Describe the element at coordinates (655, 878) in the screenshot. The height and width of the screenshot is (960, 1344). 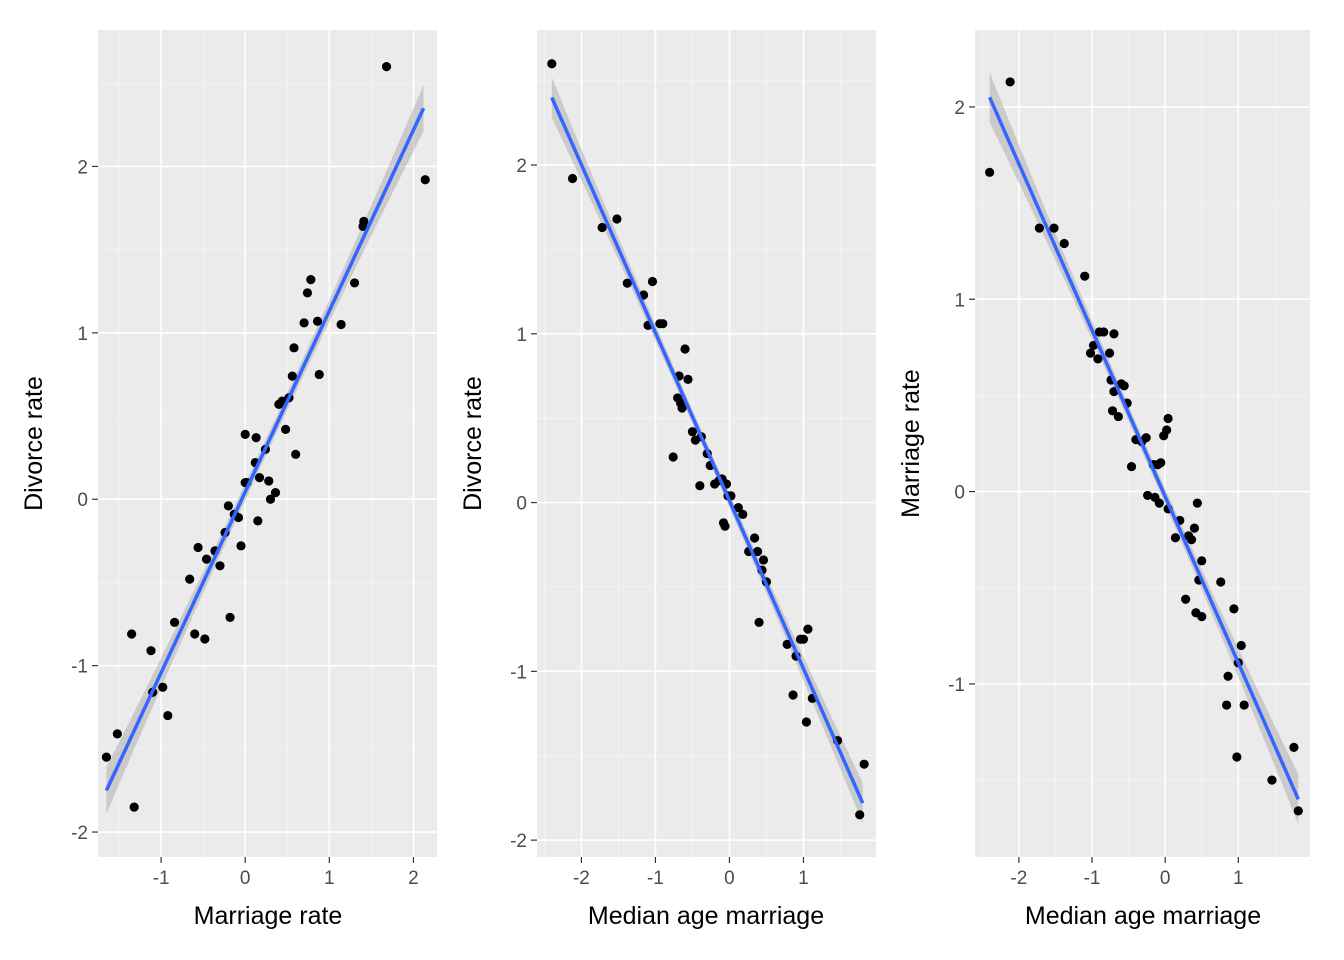
I see `x-tick-label: -1` at that location.